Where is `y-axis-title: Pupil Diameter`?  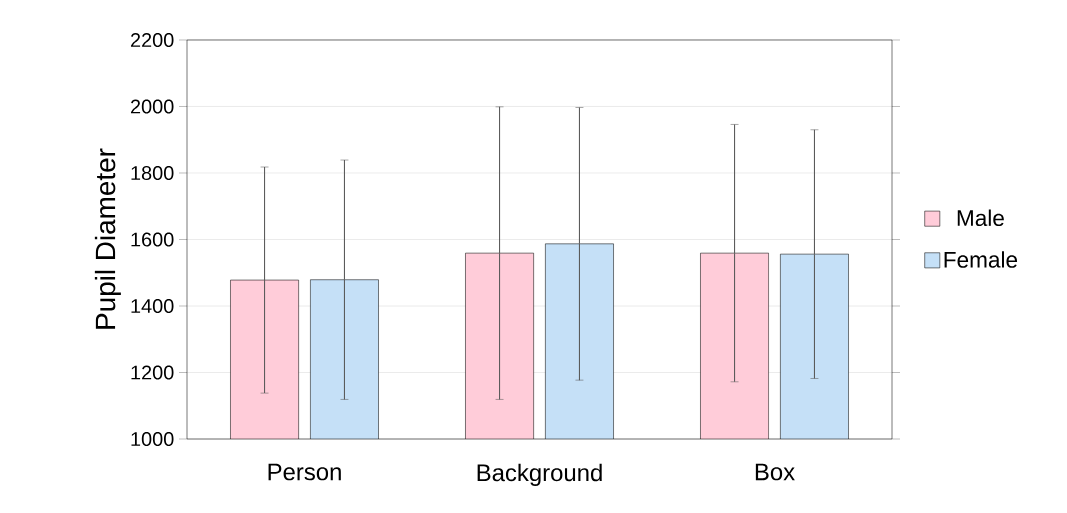 y-axis-title: Pupil Diameter is located at coordinates (107, 238).